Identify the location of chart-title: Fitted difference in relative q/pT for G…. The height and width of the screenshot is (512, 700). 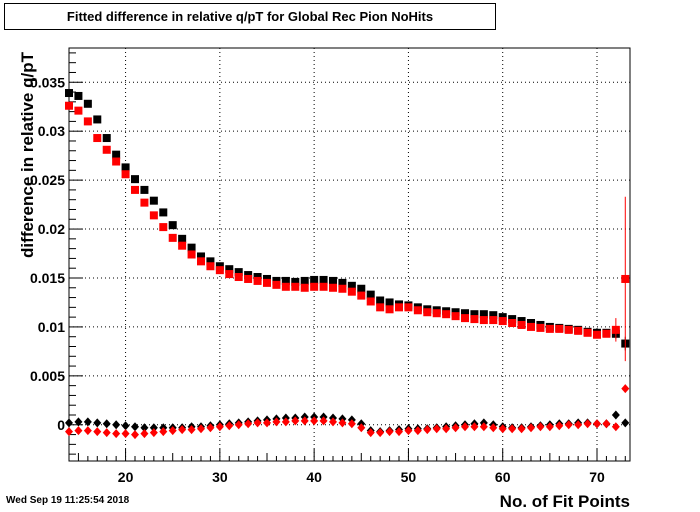
(250, 16).